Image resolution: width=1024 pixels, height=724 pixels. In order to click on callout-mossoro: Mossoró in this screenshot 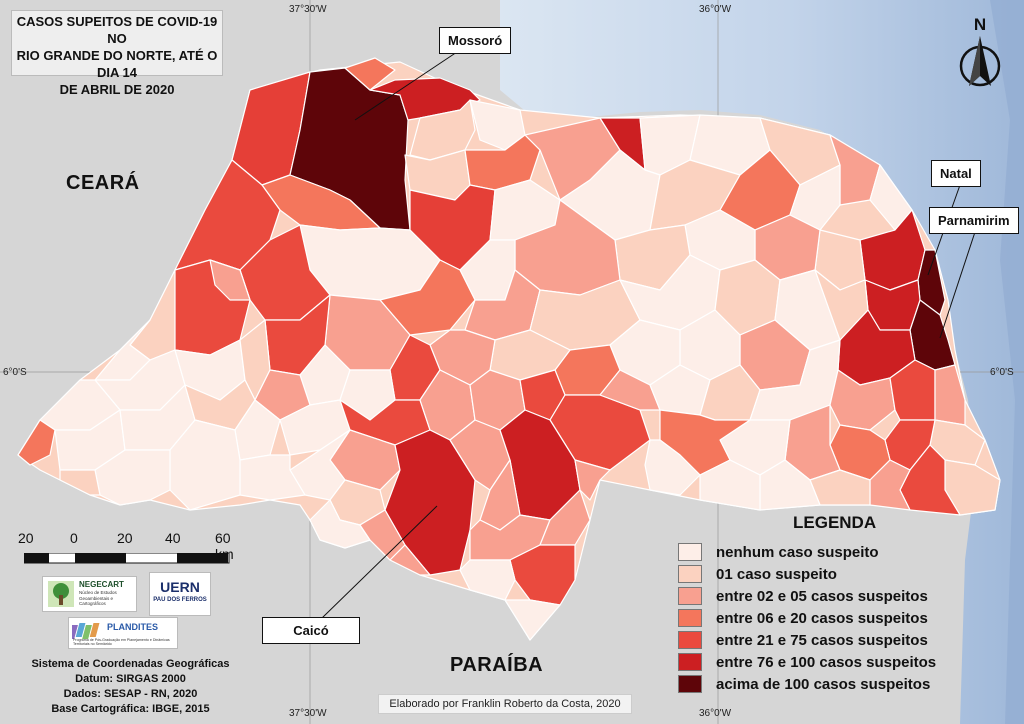, I will do `click(475, 40)`.